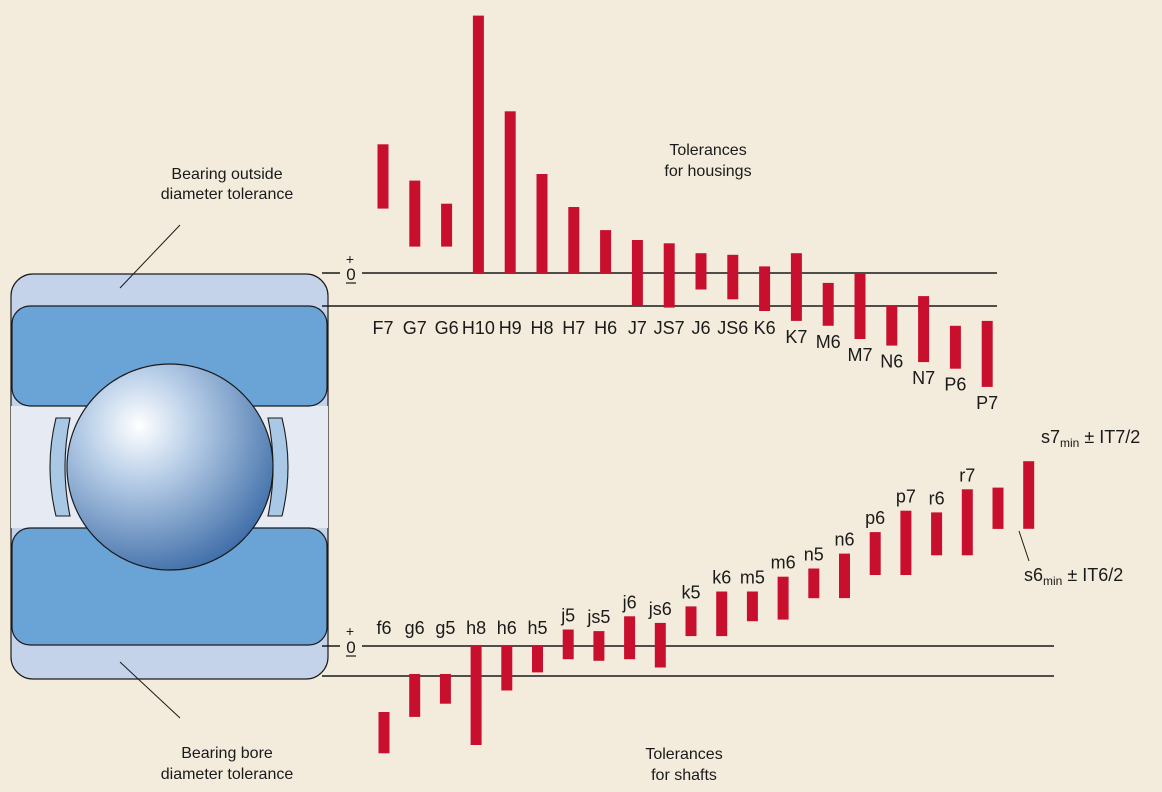  What do you see at coordinates (669, 275) in the screenshot?
I see `housing-bar-js7` at bounding box center [669, 275].